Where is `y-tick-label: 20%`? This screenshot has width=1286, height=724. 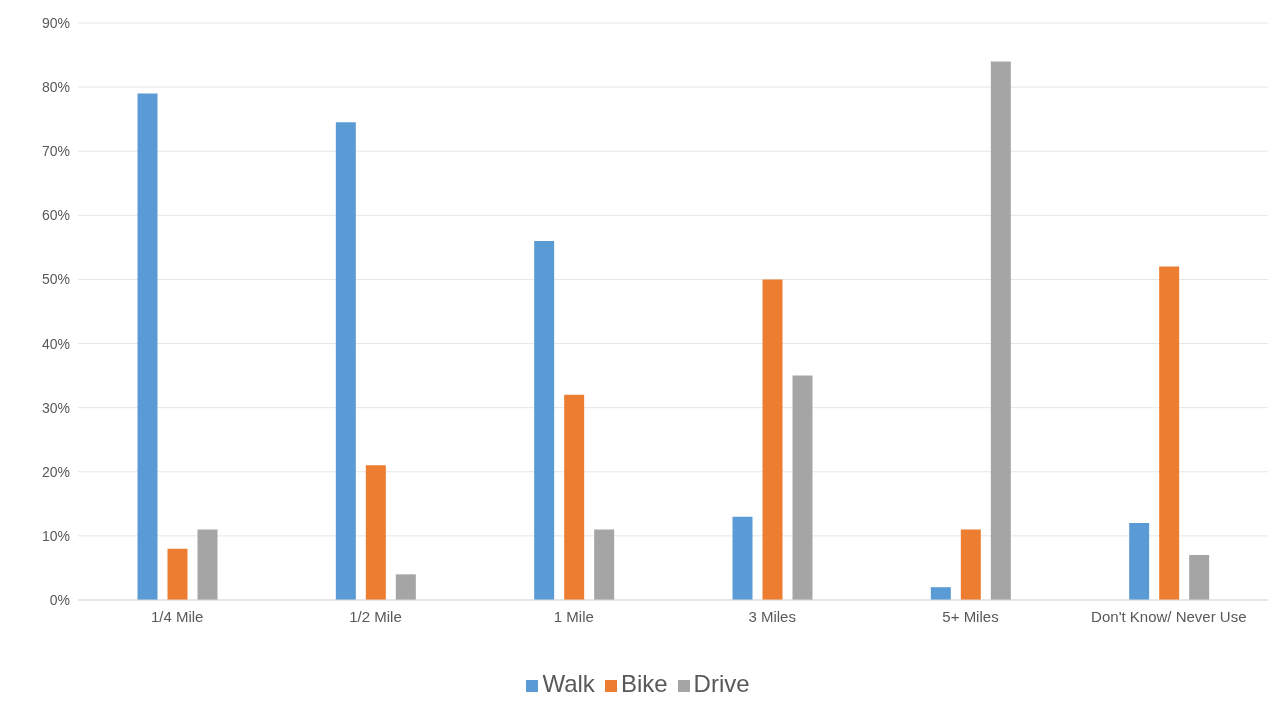
y-tick-label: 20% is located at coordinates (55, 471).